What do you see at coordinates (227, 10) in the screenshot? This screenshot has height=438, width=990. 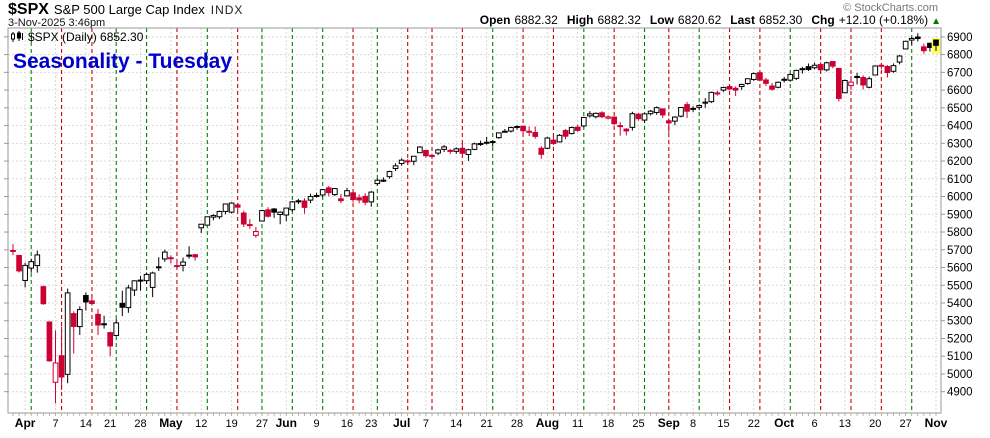 I see `exchange-label: INDX` at bounding box center [227, 10].